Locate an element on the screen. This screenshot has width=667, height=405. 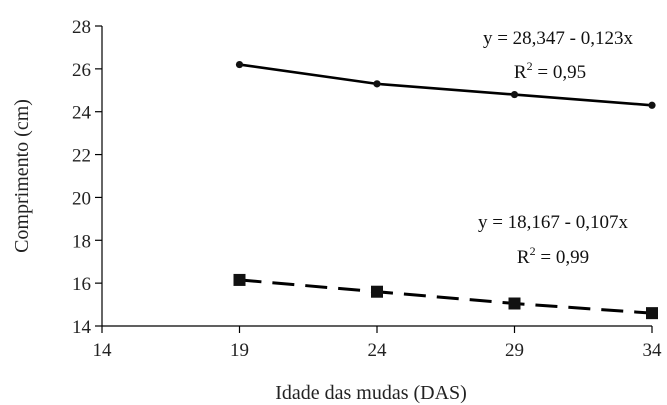
equation-series-1: y = 28,347 - 0,123x is located at coordinates (558, 38).